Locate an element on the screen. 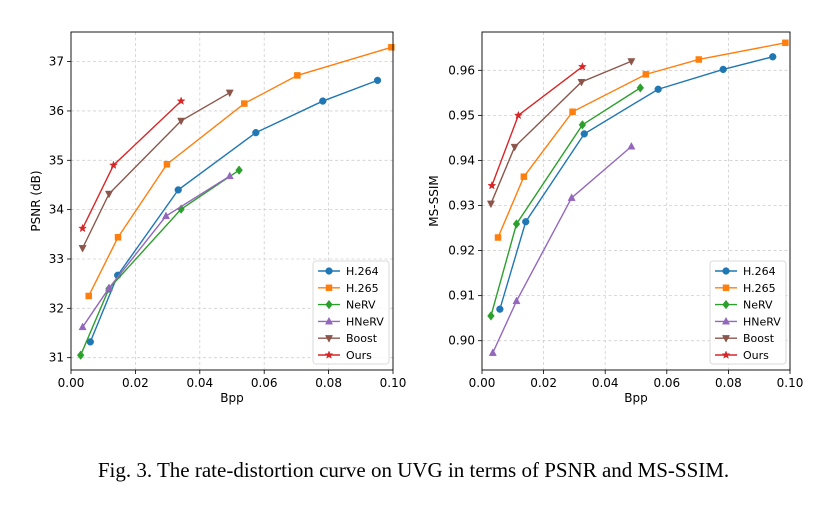 This screenshot has height=506, width=827. y-axis-label: PSNR (dB) is located at coordinates (36, 200).